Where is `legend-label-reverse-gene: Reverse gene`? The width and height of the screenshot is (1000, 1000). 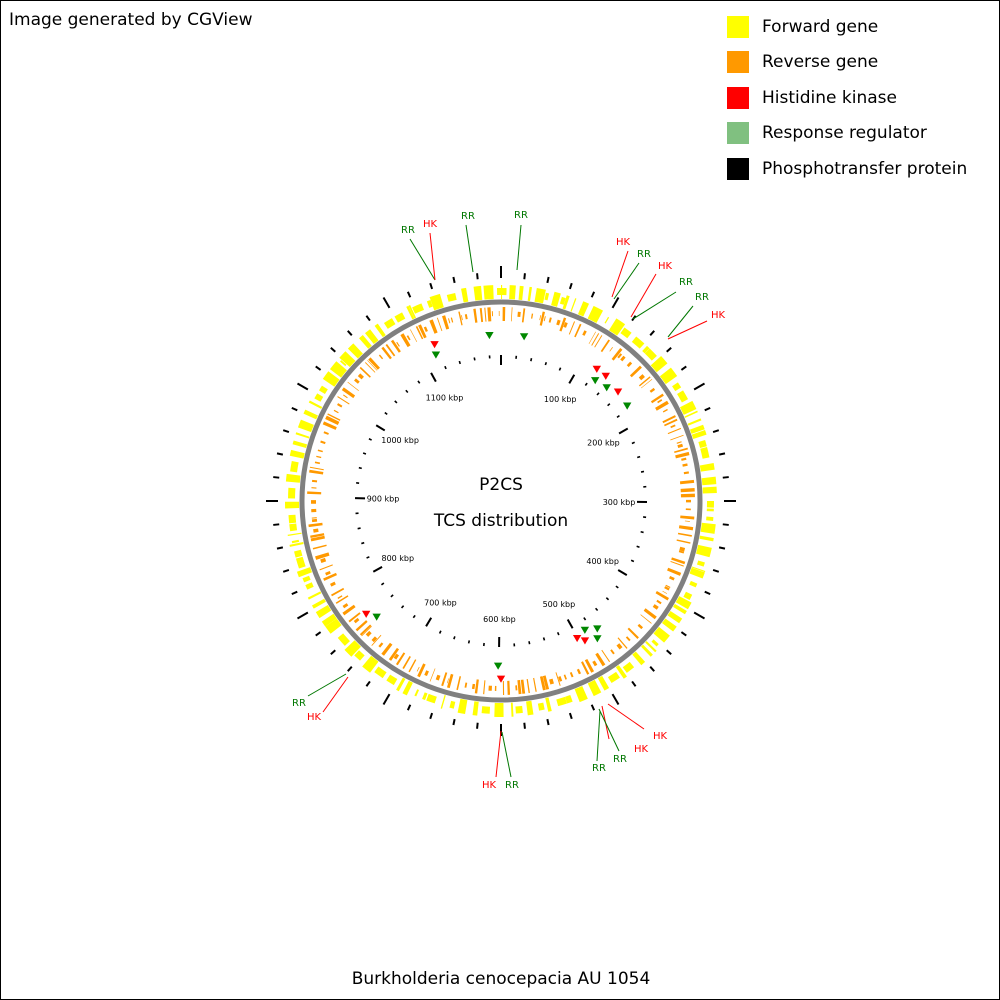
legend-label-reverse-gene: Reverse gene is located at coordinates (820, 62).